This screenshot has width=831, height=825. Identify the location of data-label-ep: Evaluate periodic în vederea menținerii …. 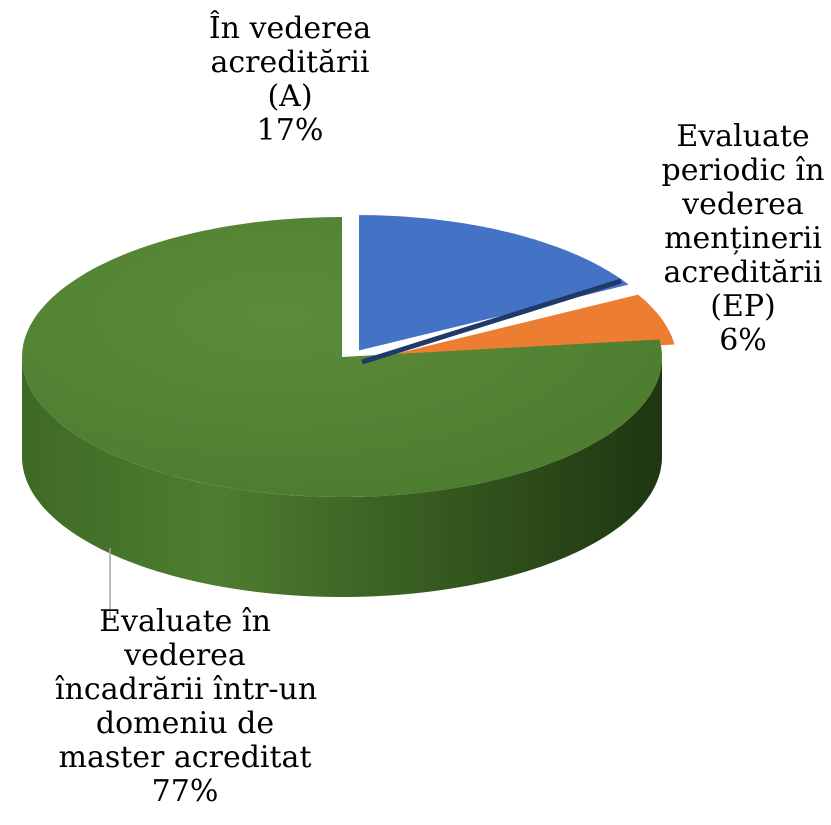
(743, 239).